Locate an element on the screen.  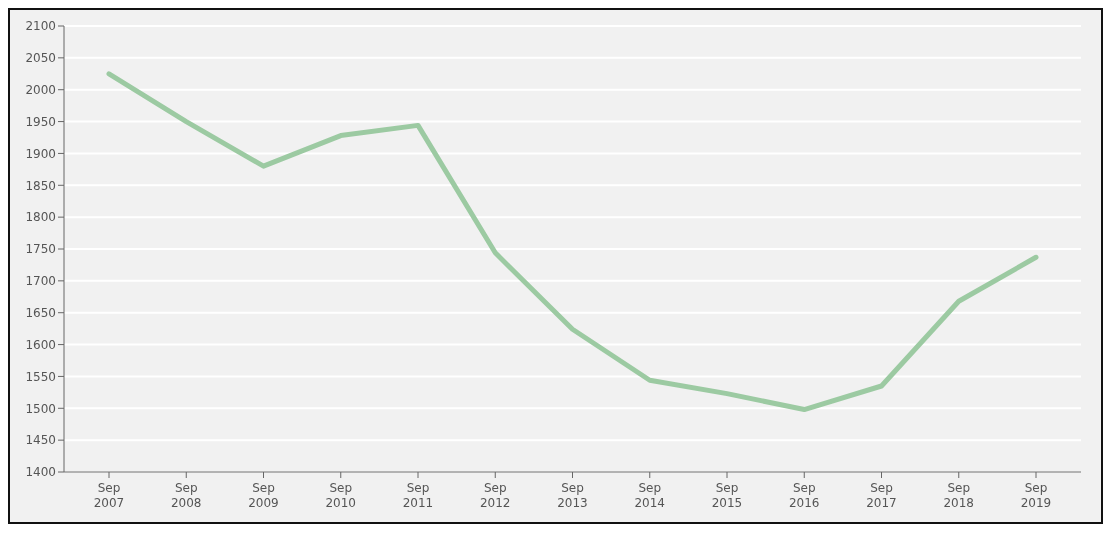
x-tick-label: Sep 2014 is located at coordinates (650, 495).